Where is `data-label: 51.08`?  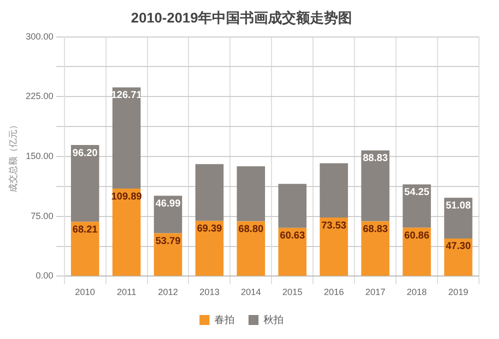 data-label: 51.08 is located at coordinates (459, 206).